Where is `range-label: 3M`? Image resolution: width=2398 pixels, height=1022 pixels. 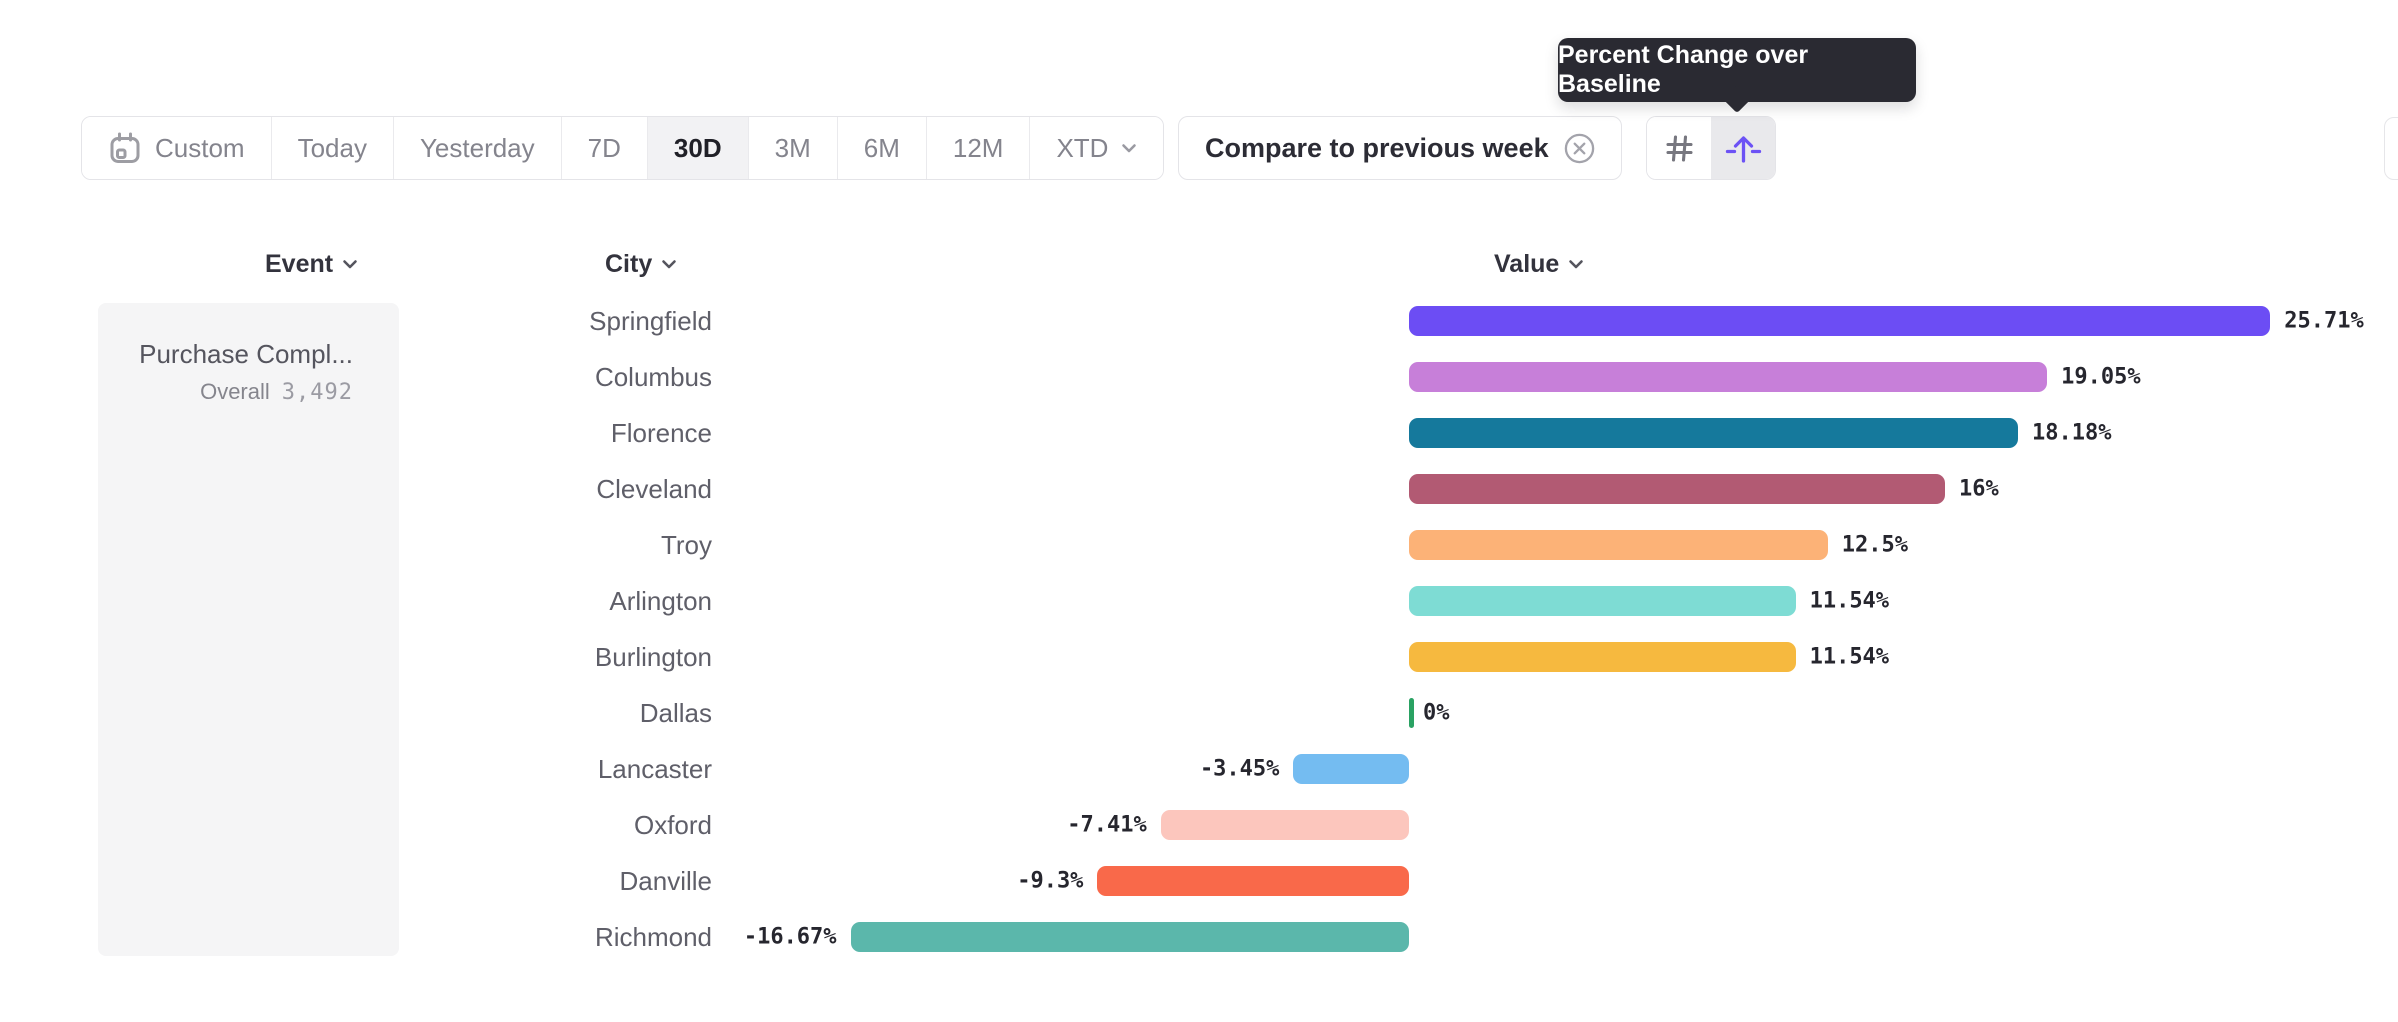
range-label: 3M is located at coordinates (792, 147).